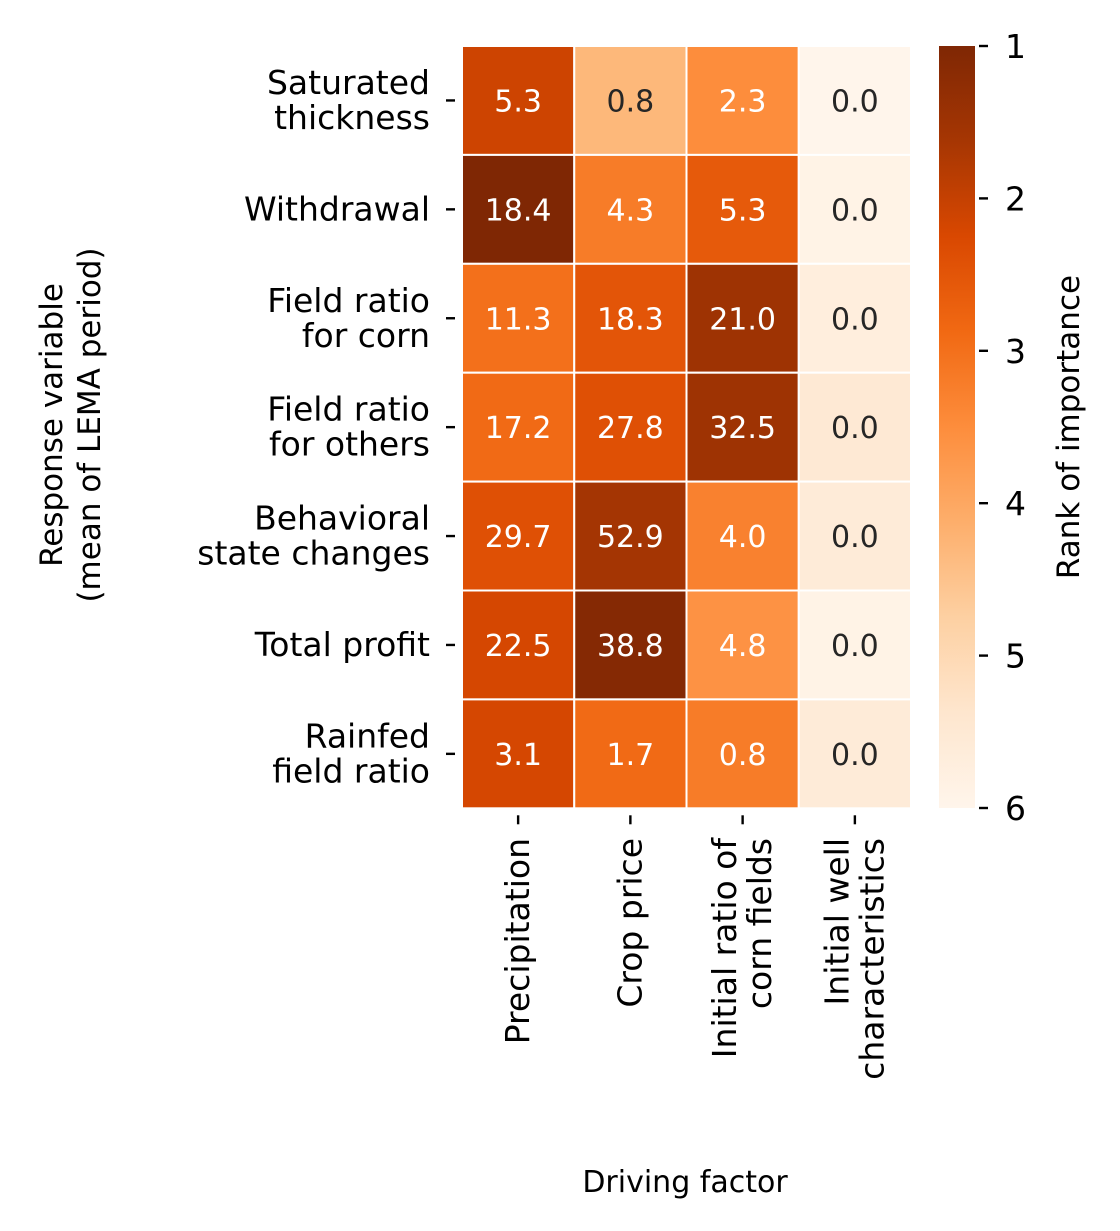 This screenshot has width=1120, height=1231. I want to click on cell-value-label: 27.8, so click(630, 428).